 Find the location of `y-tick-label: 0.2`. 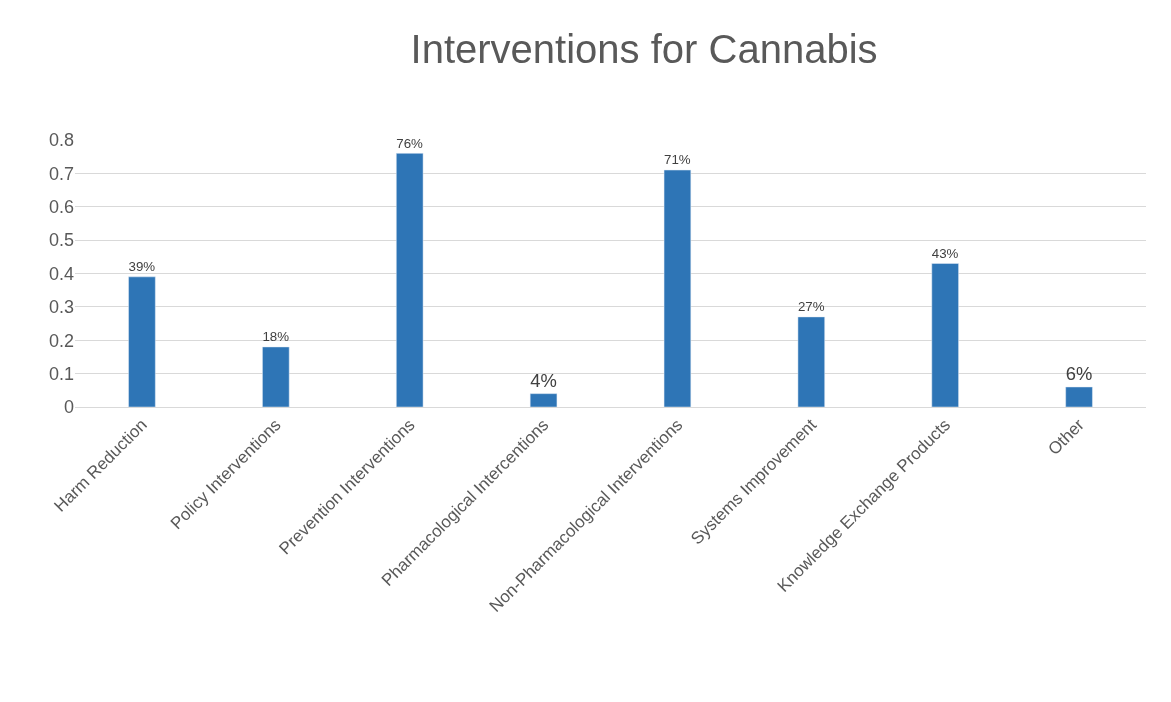

y-tick-label: 0.2 is located at coordinates (61, 340).